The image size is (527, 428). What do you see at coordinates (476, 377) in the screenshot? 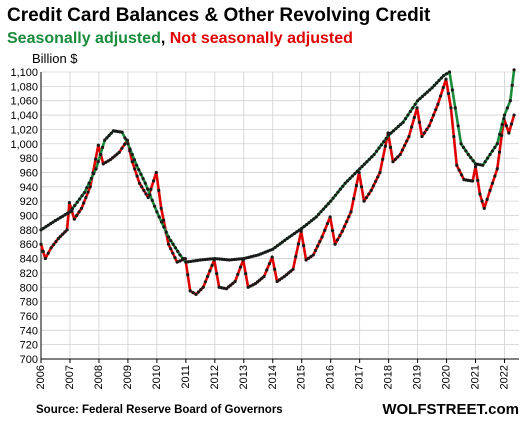
I see `x-tick-label: 2021` at bounding box center [476, 377].